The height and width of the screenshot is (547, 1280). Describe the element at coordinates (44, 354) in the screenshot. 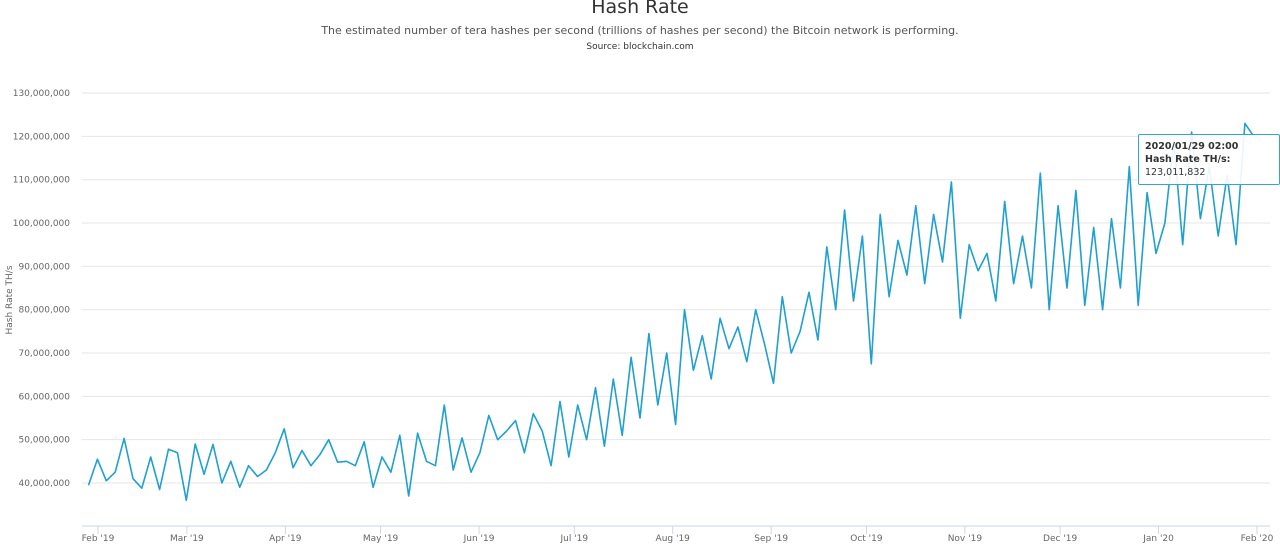

I see `y-tick-label: 70,000,000` at that location.